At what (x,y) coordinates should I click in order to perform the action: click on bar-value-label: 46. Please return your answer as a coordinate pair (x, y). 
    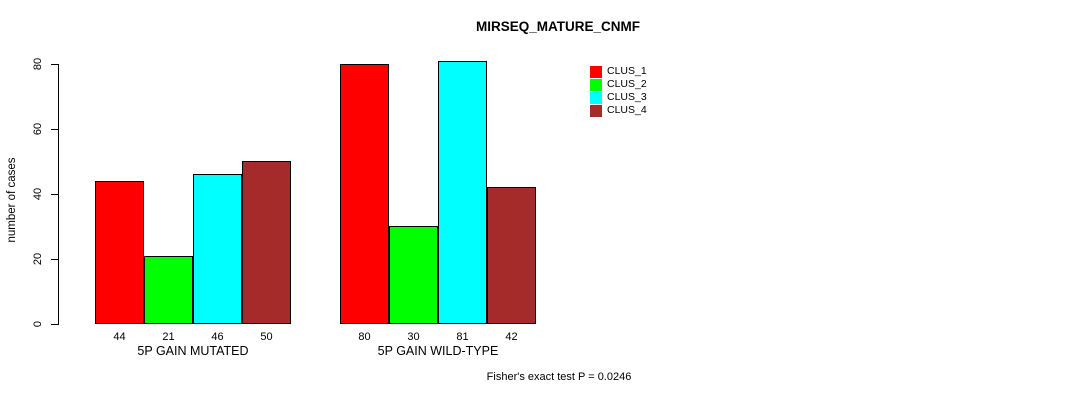
    Looking at the image, I should click on (217, 337).